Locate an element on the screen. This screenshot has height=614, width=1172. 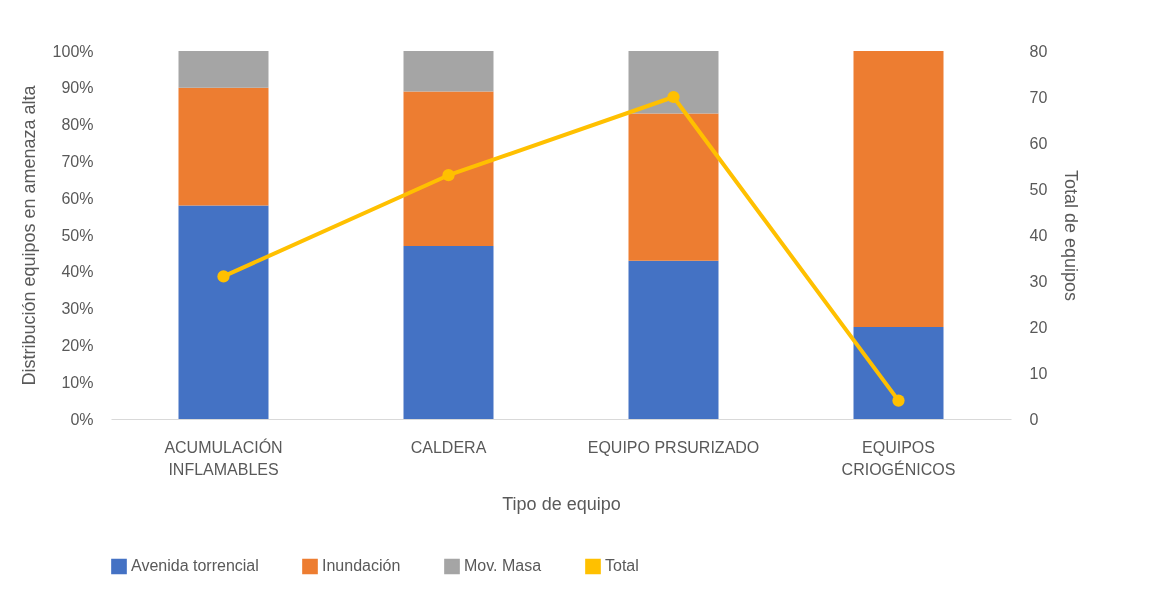
y-axis-title: Distribución equipos en amenaza alta is located at coordinates (28, 235).